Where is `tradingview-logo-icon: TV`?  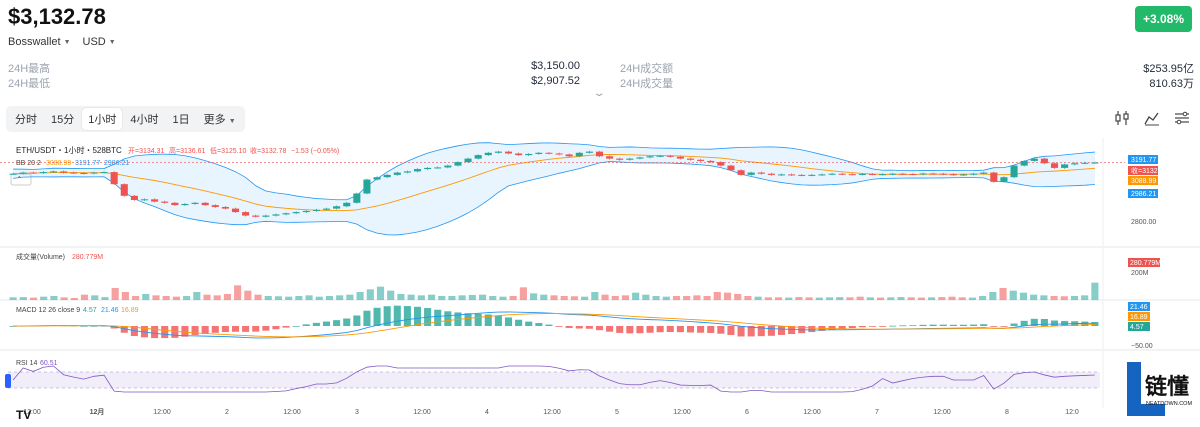 tradingview-logo-icon: TV is located at coordinates (23, 415).